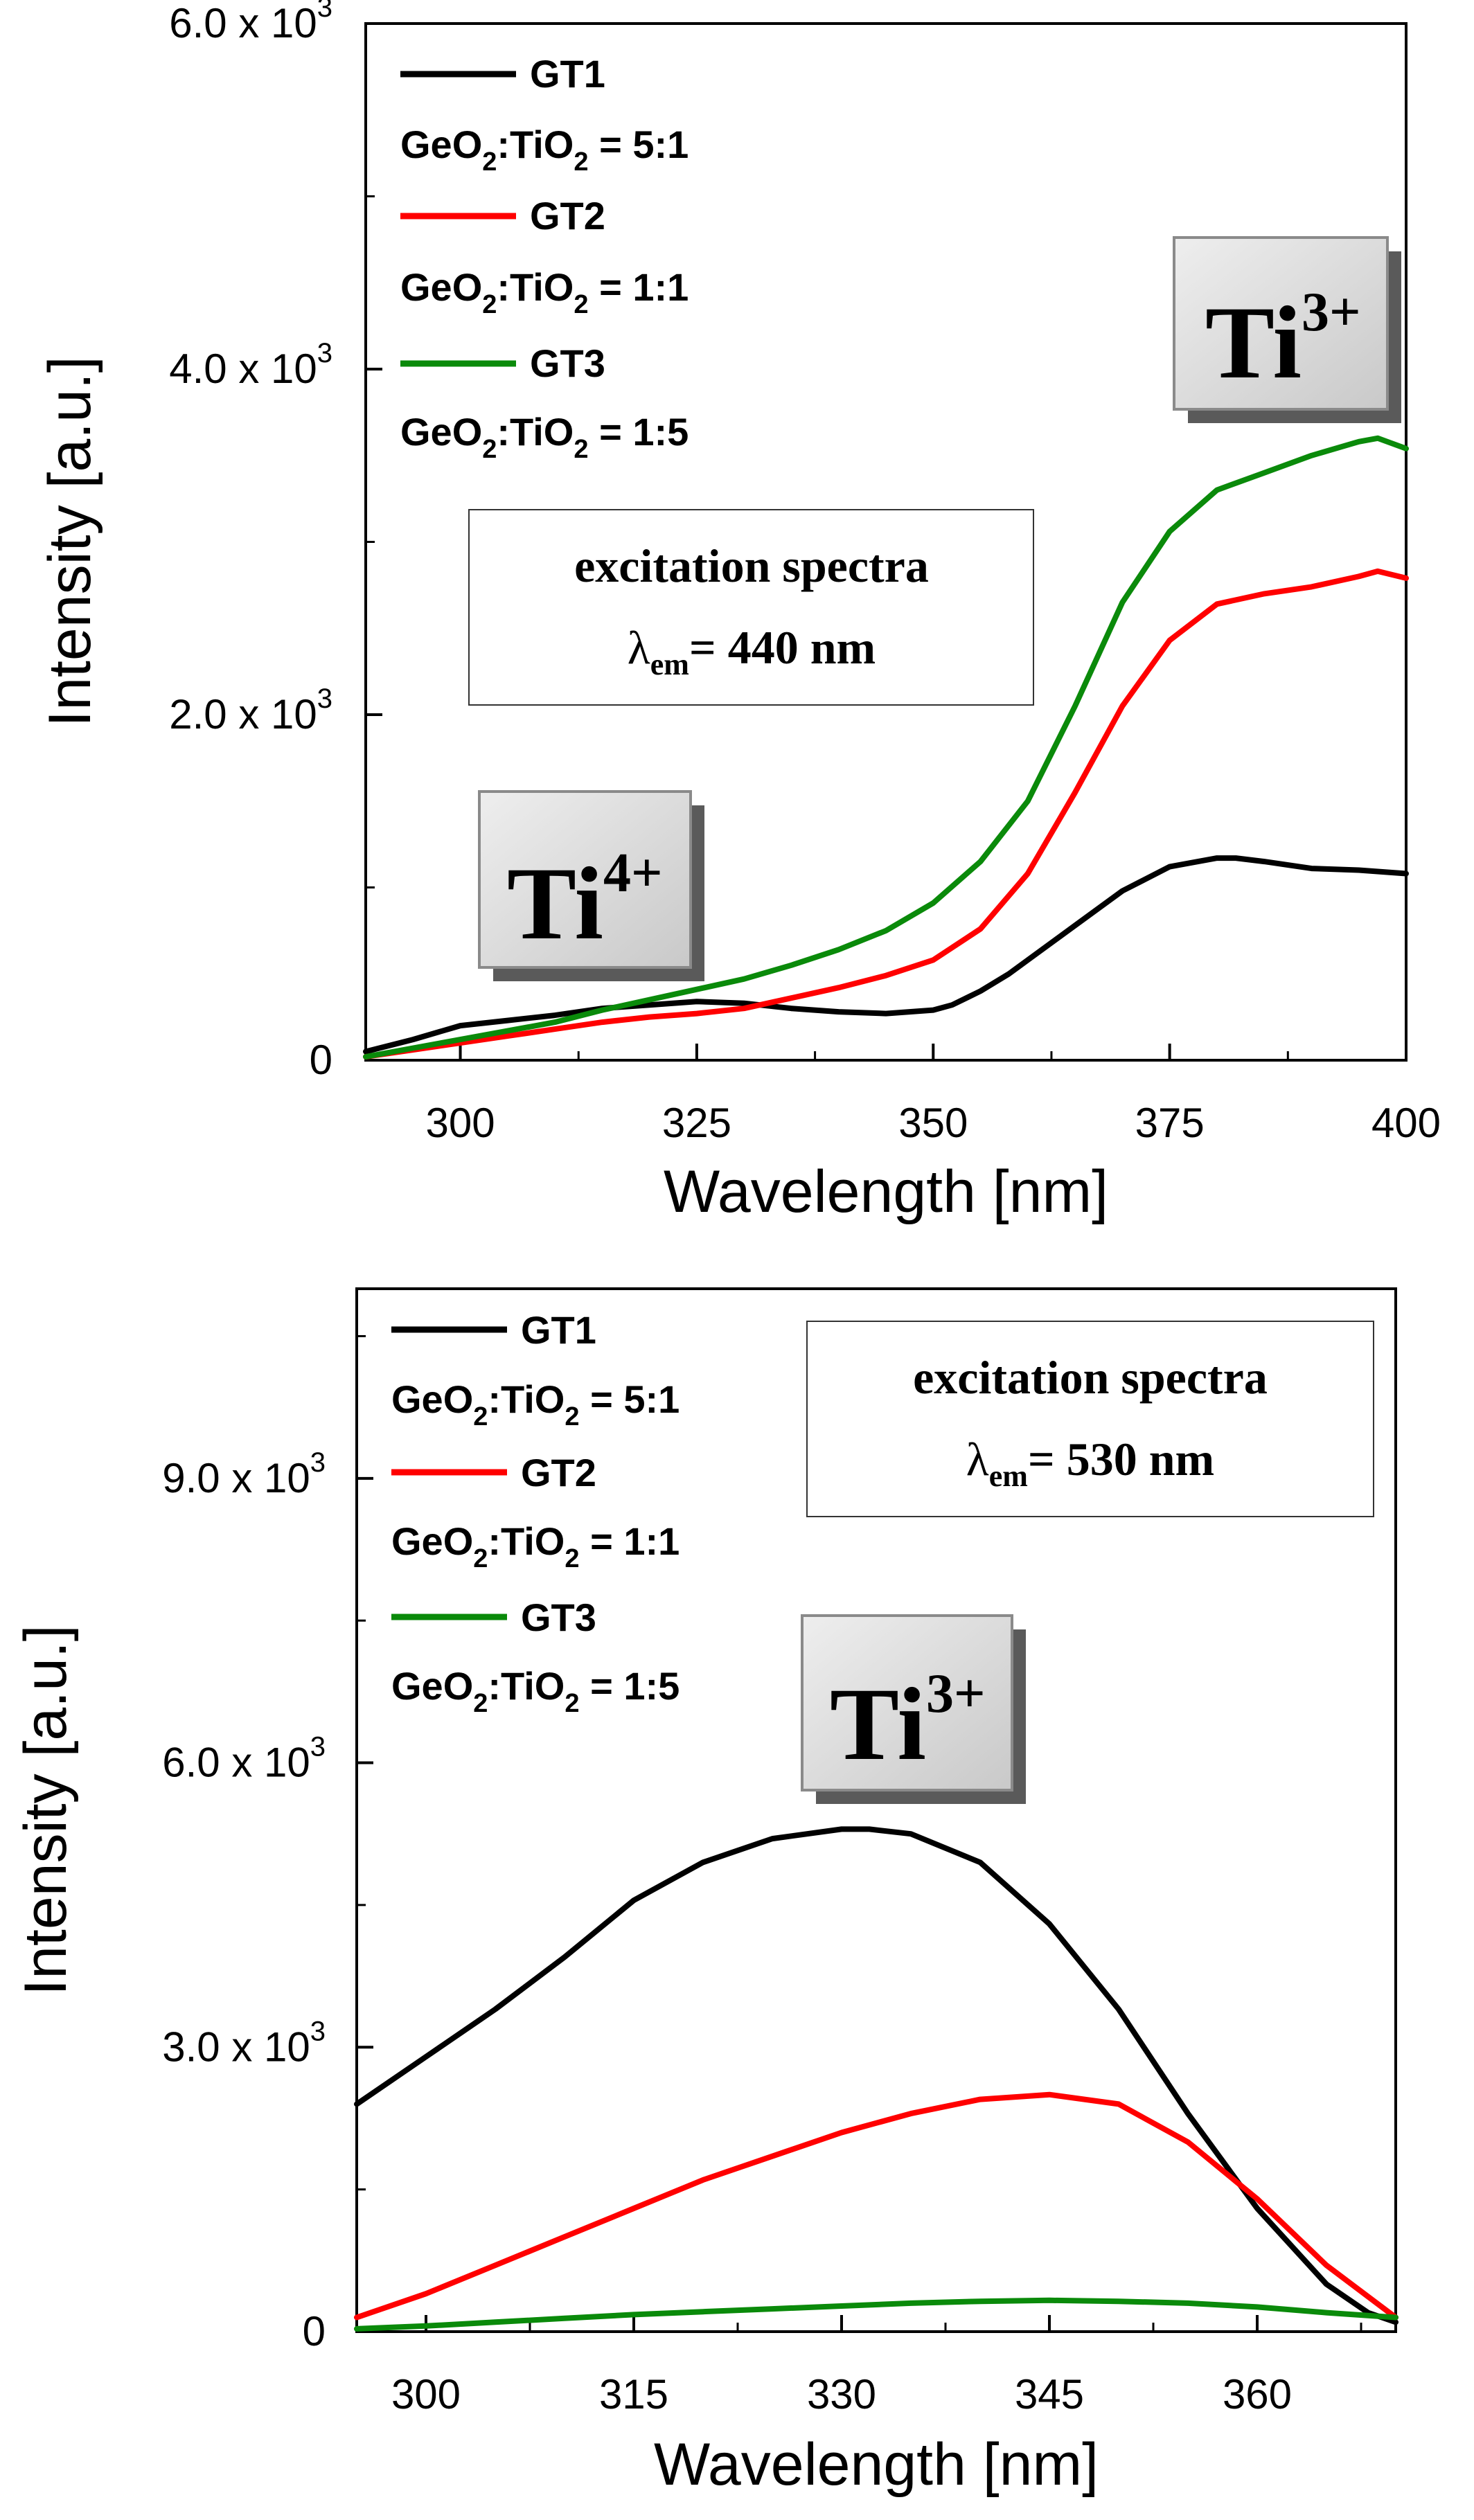 The image size is (1474, 2520). I want to click on ion-badge-ti4: Ti4+, so click(591, 885).